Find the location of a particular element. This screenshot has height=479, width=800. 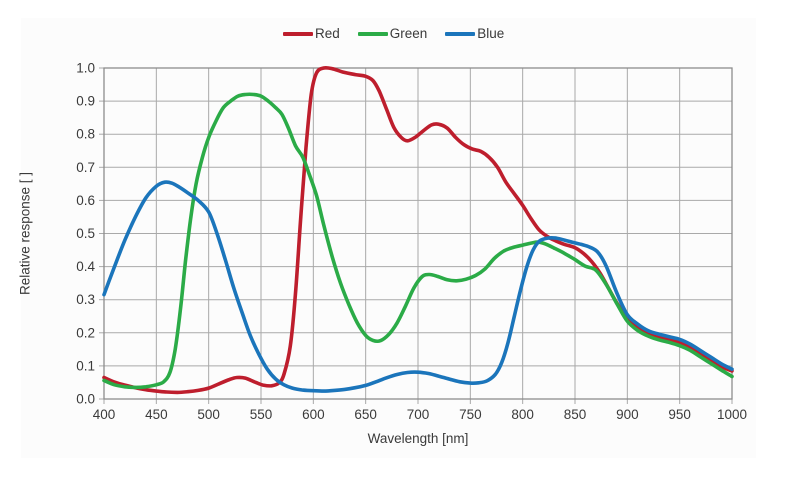

legend-label-red: Red is located at coordinates (327, 33).